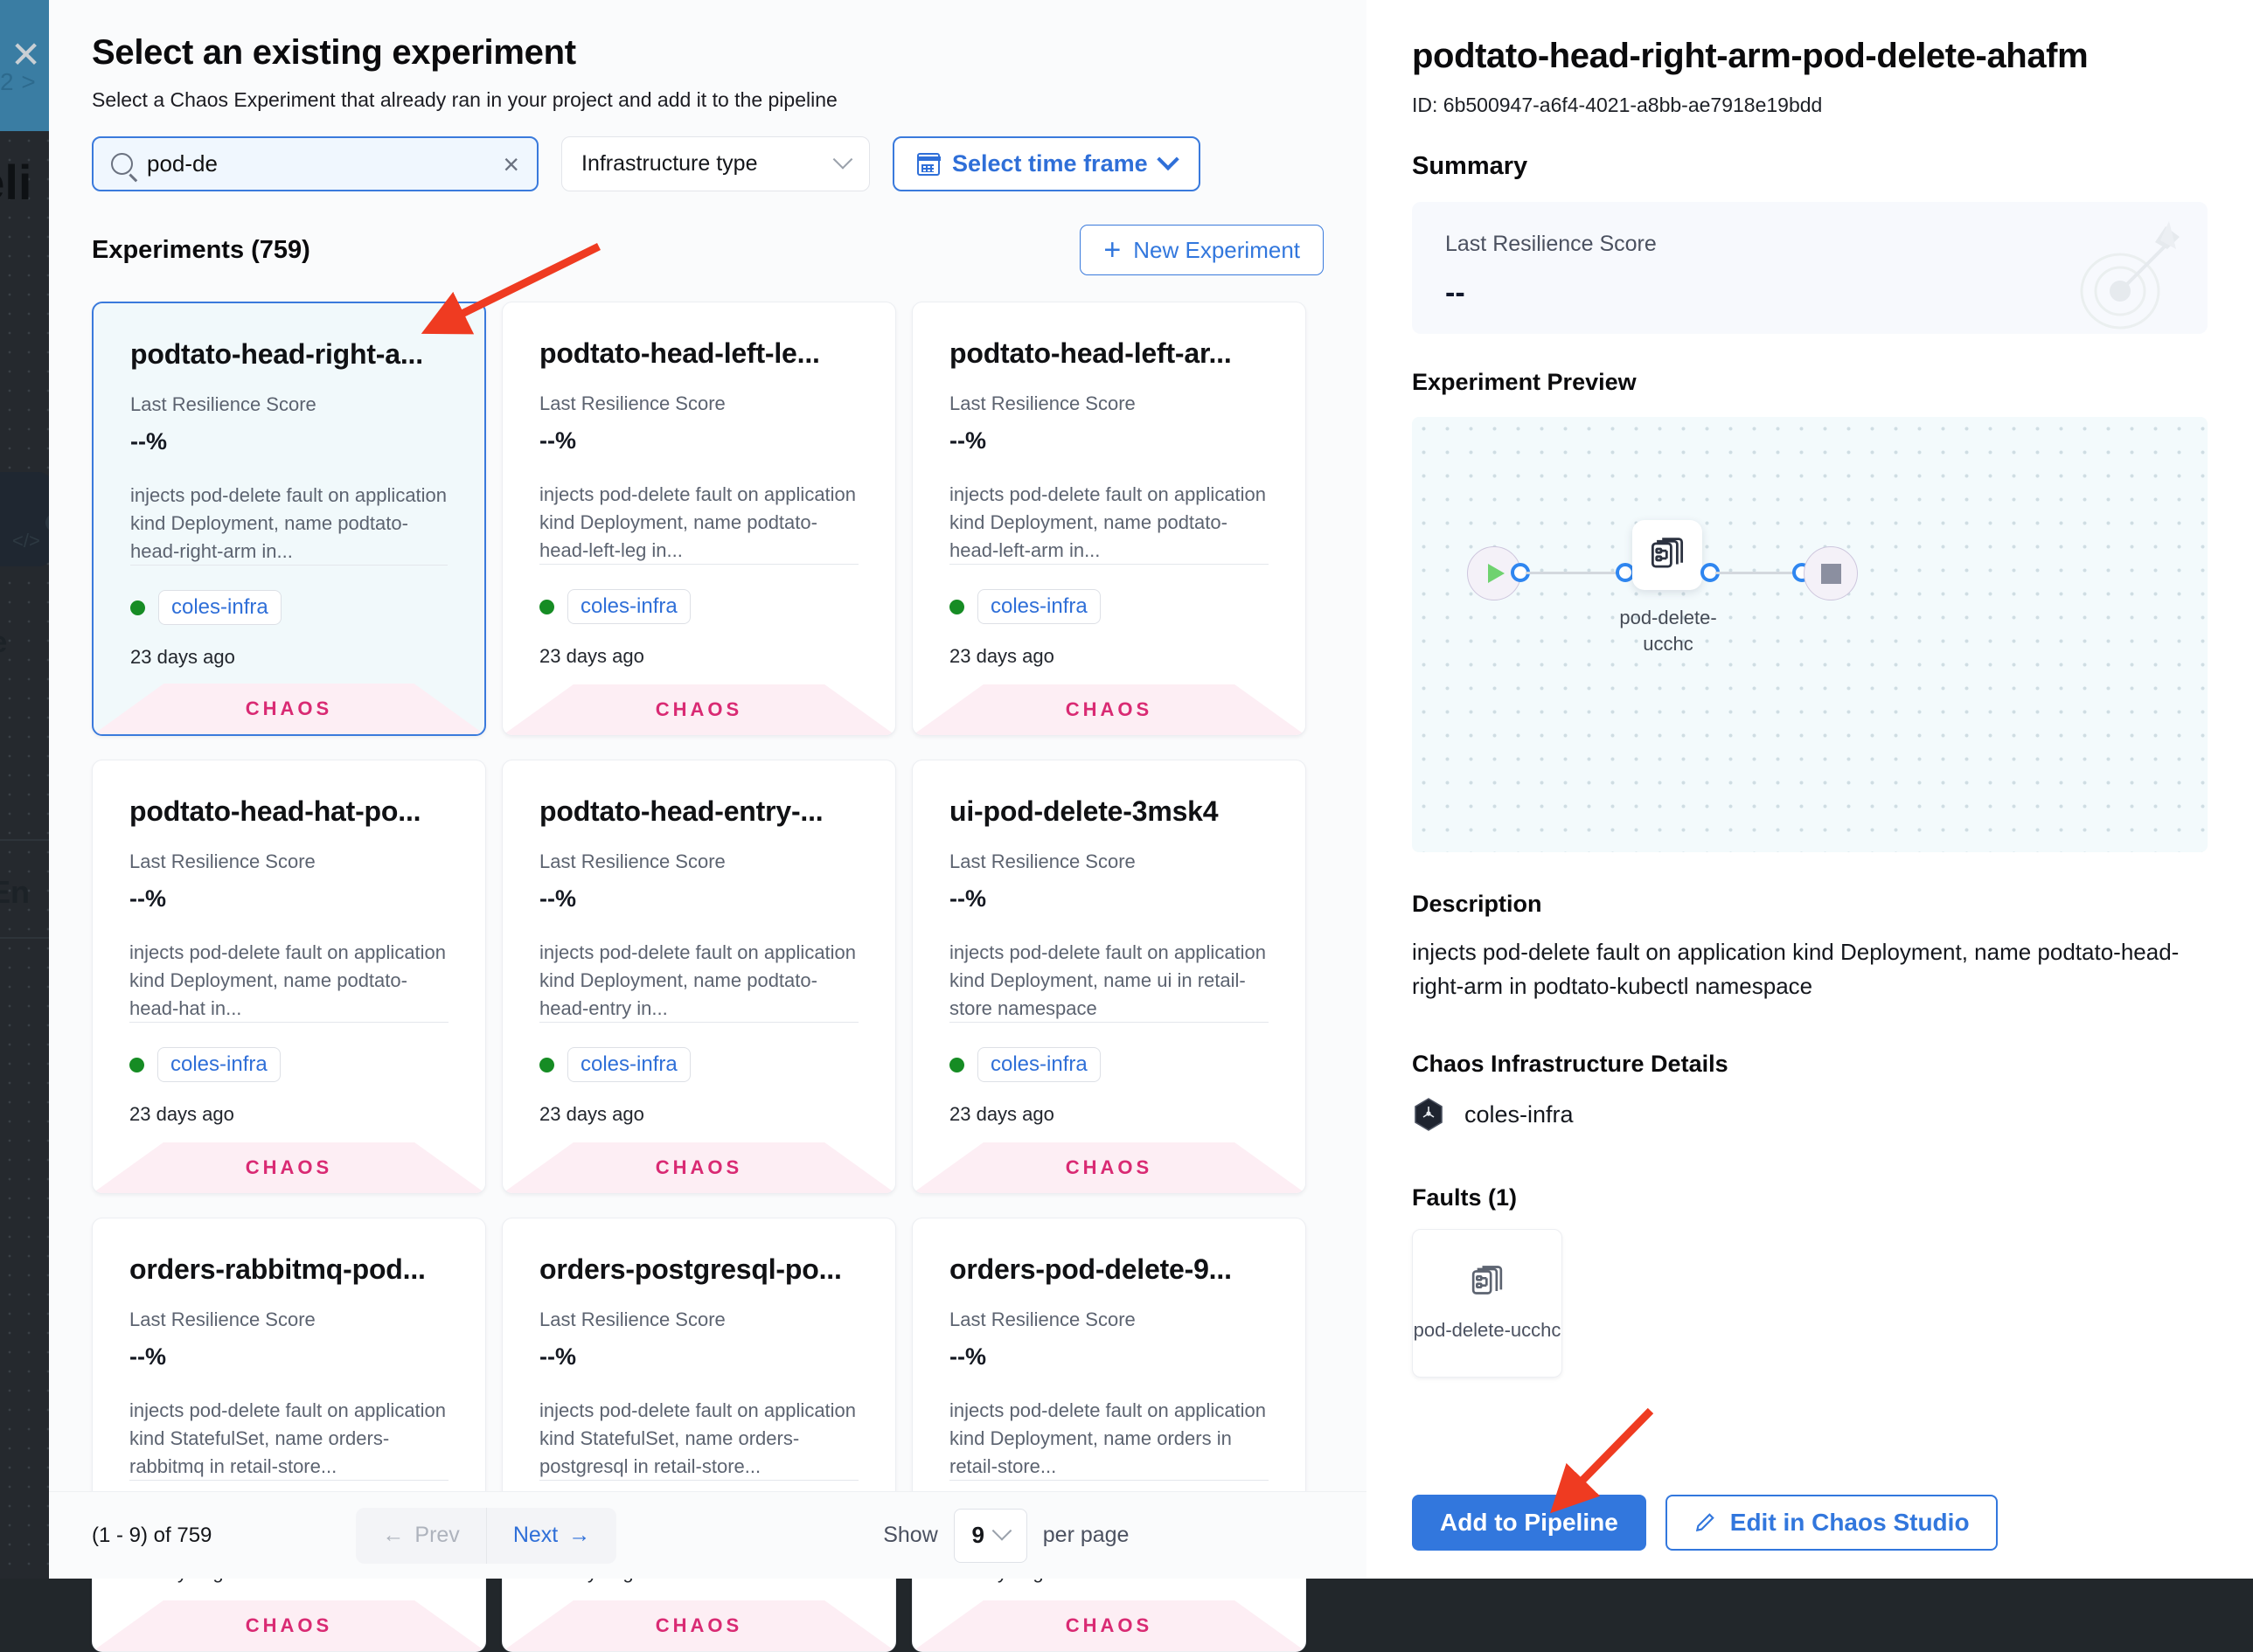 The height and width of the screenshot is (1652, 2253). I want to click on clear-search-icon: ×, so click(511, 164).